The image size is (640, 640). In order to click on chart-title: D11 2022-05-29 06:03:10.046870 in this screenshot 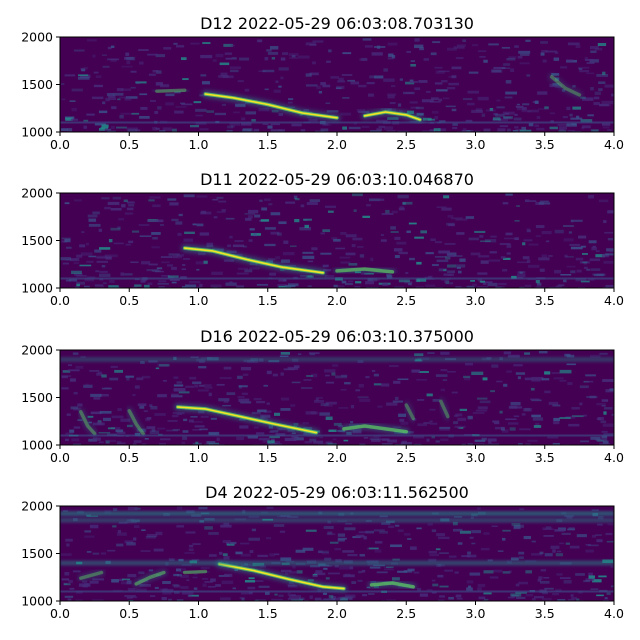, I will do `click(337, 179)`.